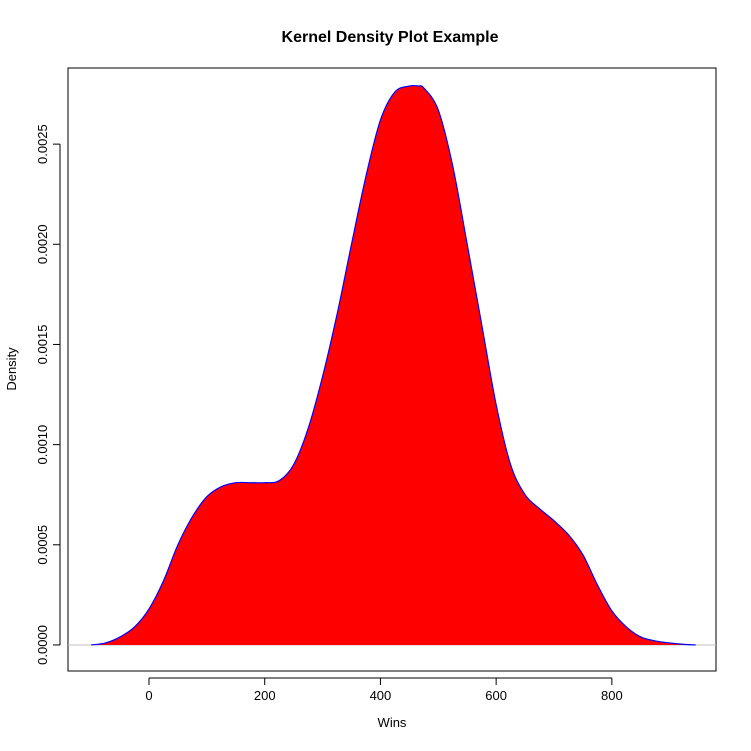  What do you see at coordinates (48, 394) in the screenshot?
I see `y-axis: 0.0000 0.0005 0.0010 0.0015 0.0020 0.0025` at bounding box center [48, 394].